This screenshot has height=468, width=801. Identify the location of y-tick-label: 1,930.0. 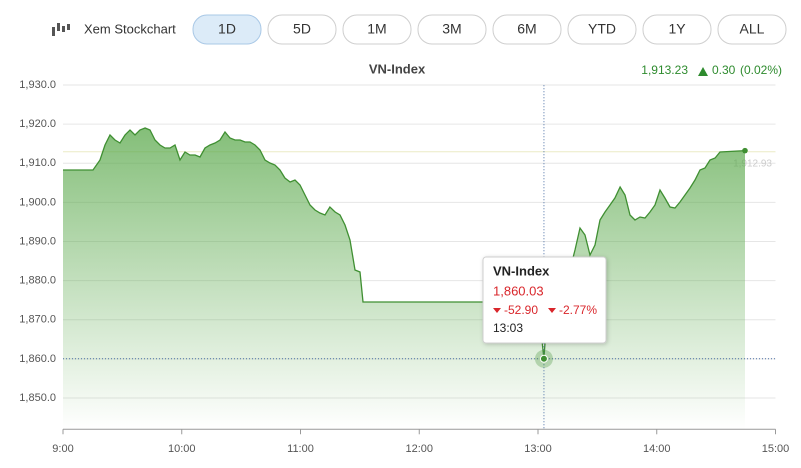
(37, 85).